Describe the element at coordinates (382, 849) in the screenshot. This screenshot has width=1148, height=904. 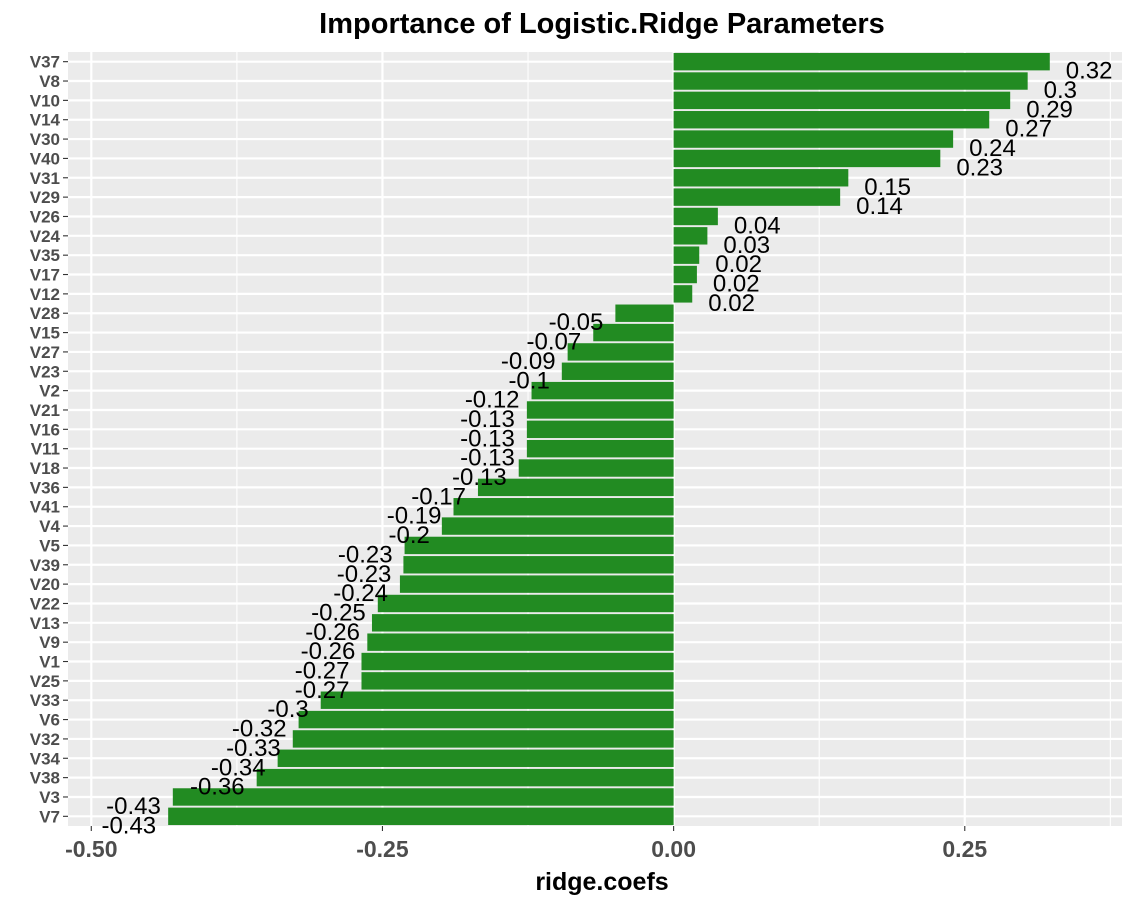
I see `x-tick-label: -0.25` at that location.